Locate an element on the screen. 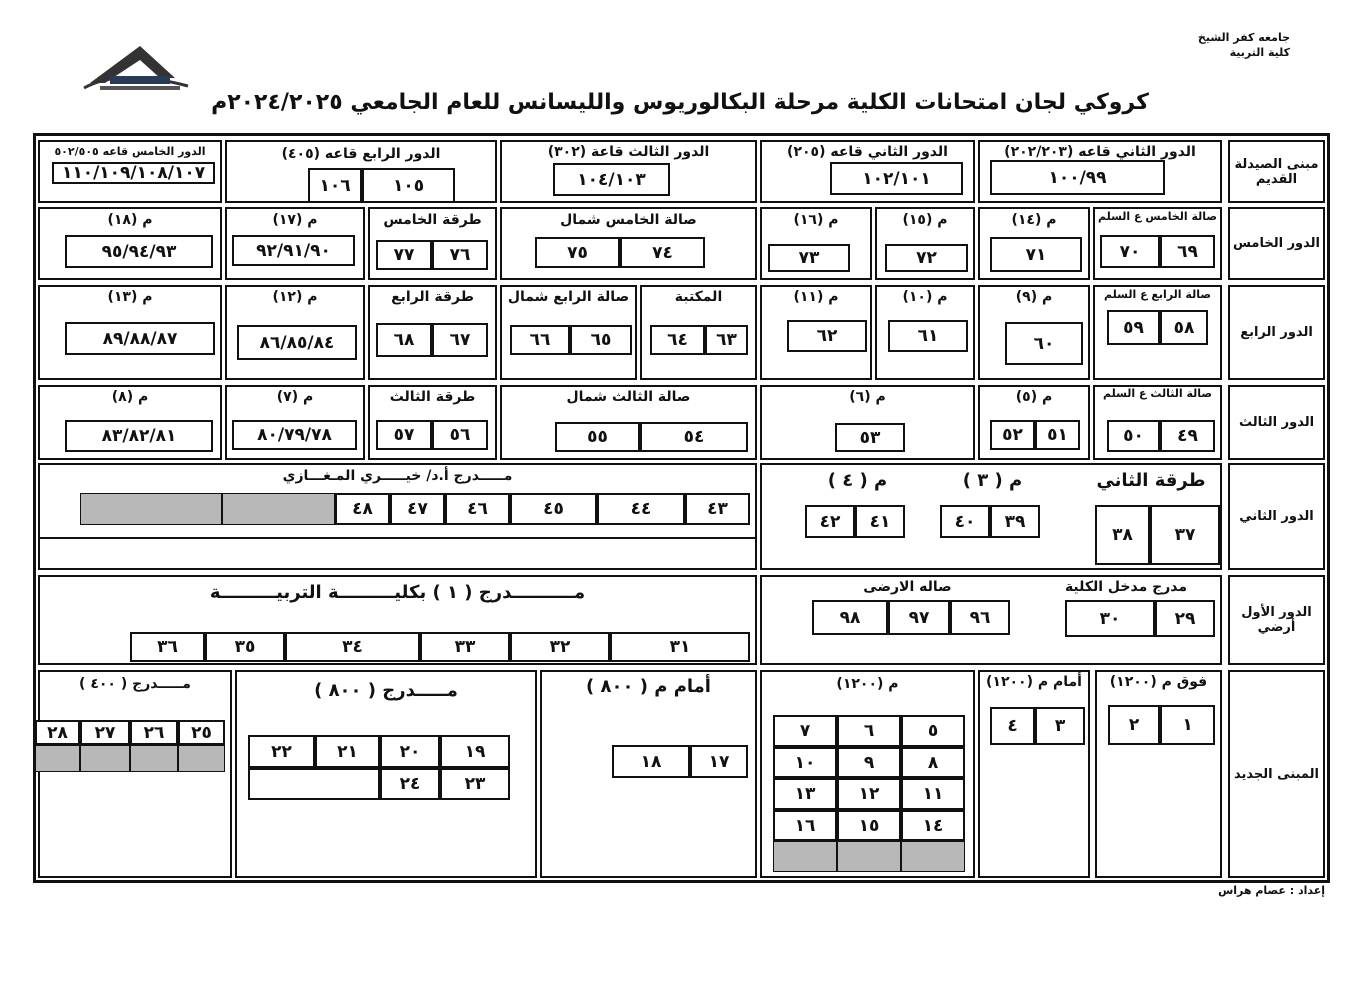  committee-box: ٤٨ is located at coordinates (362, 509).